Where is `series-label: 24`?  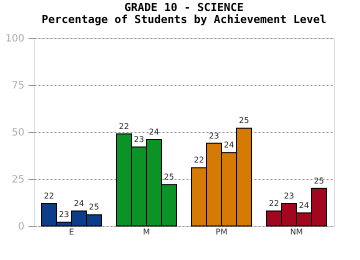
series-label: 24 is located at coordinates (79, 203).